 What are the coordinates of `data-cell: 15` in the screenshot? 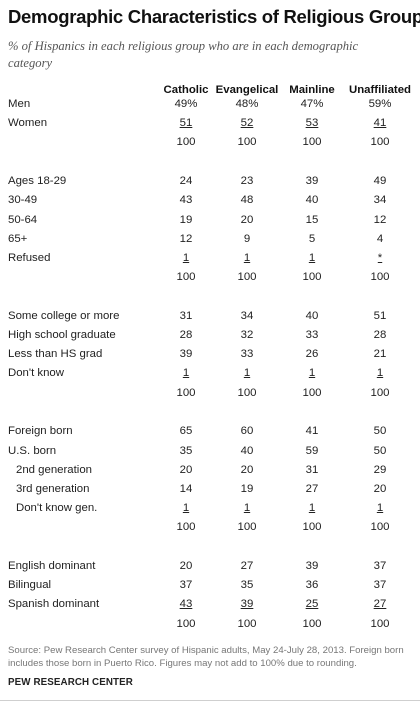 It's located at (312, 219).